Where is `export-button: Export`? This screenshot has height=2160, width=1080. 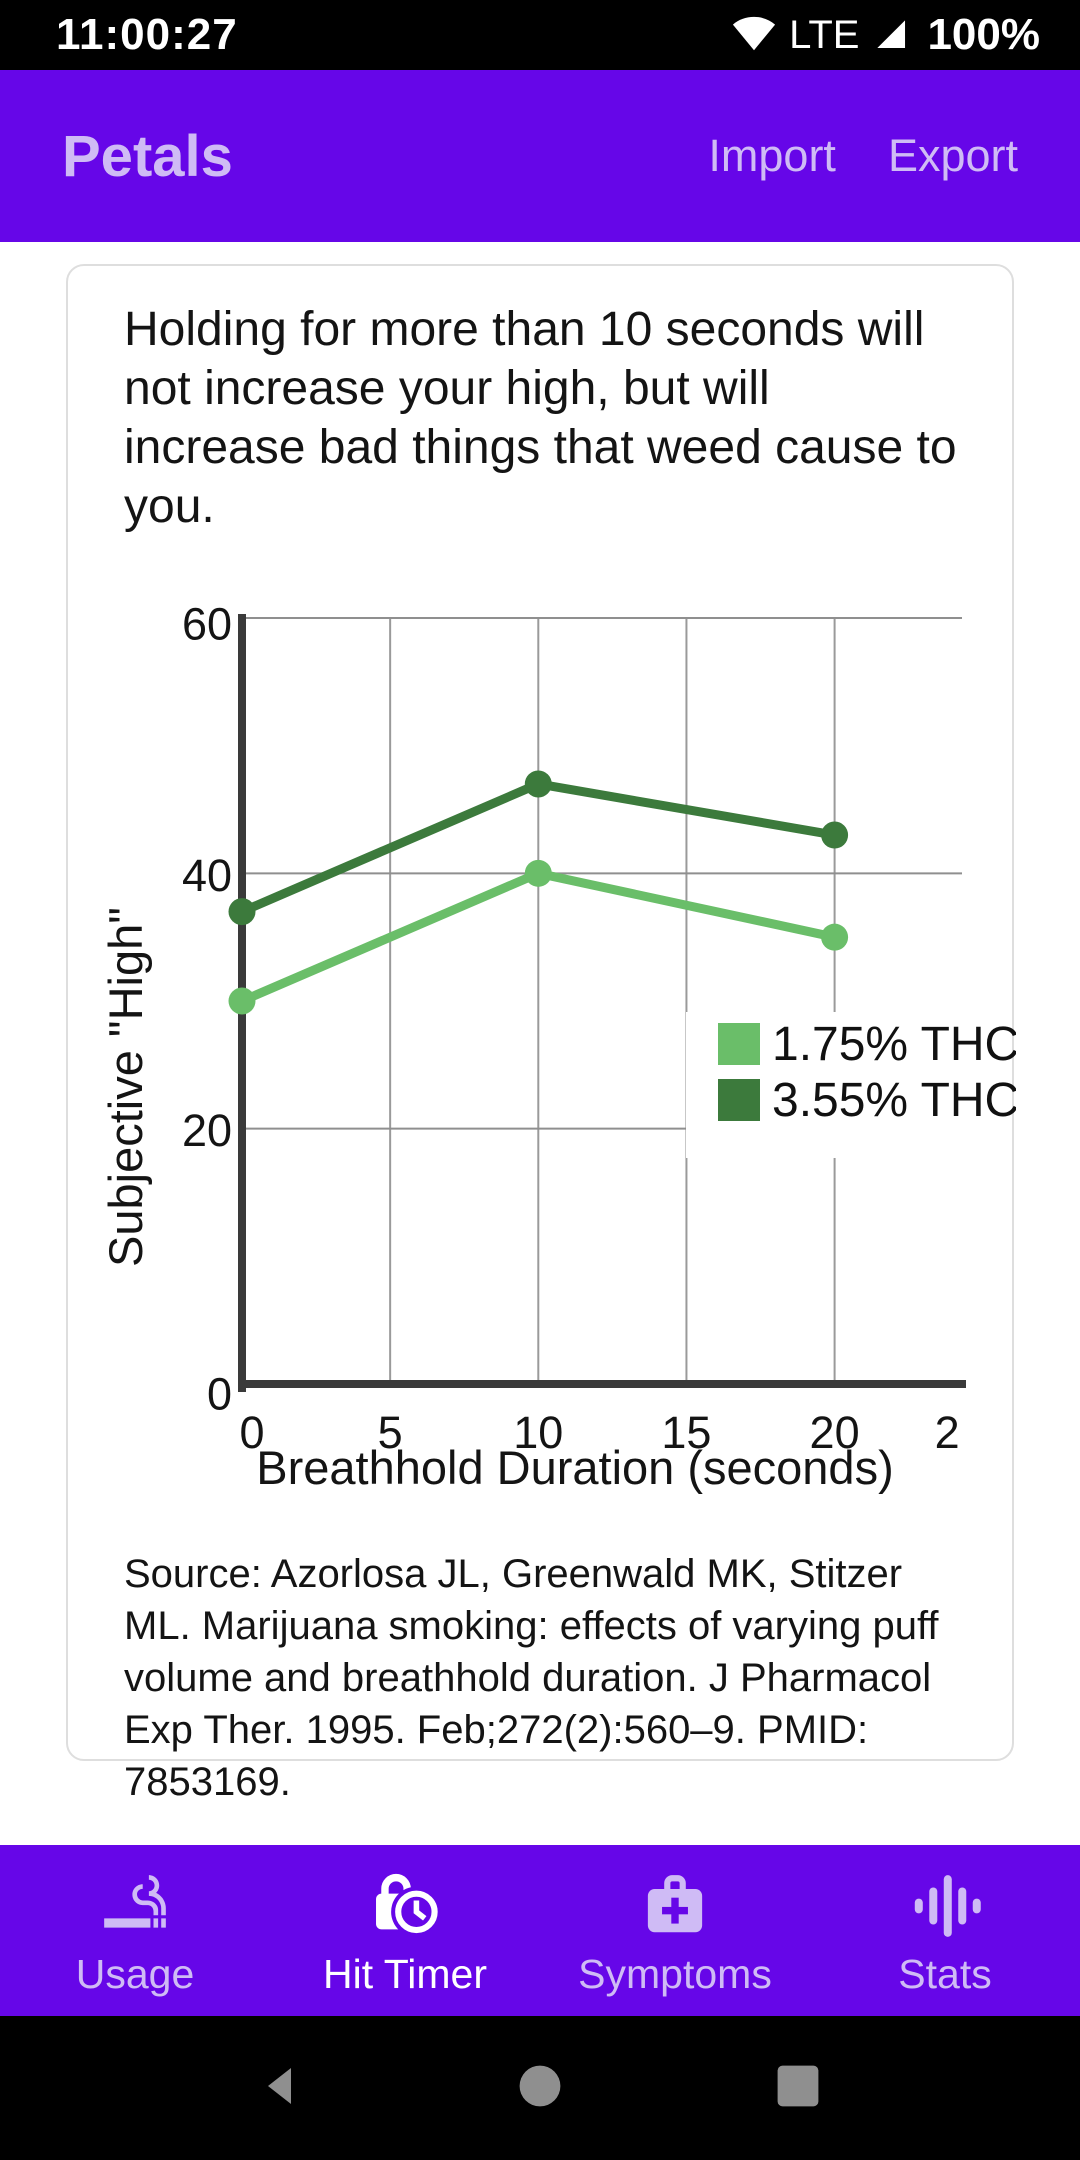
export-button: Export is located at coordinates (952, 155).